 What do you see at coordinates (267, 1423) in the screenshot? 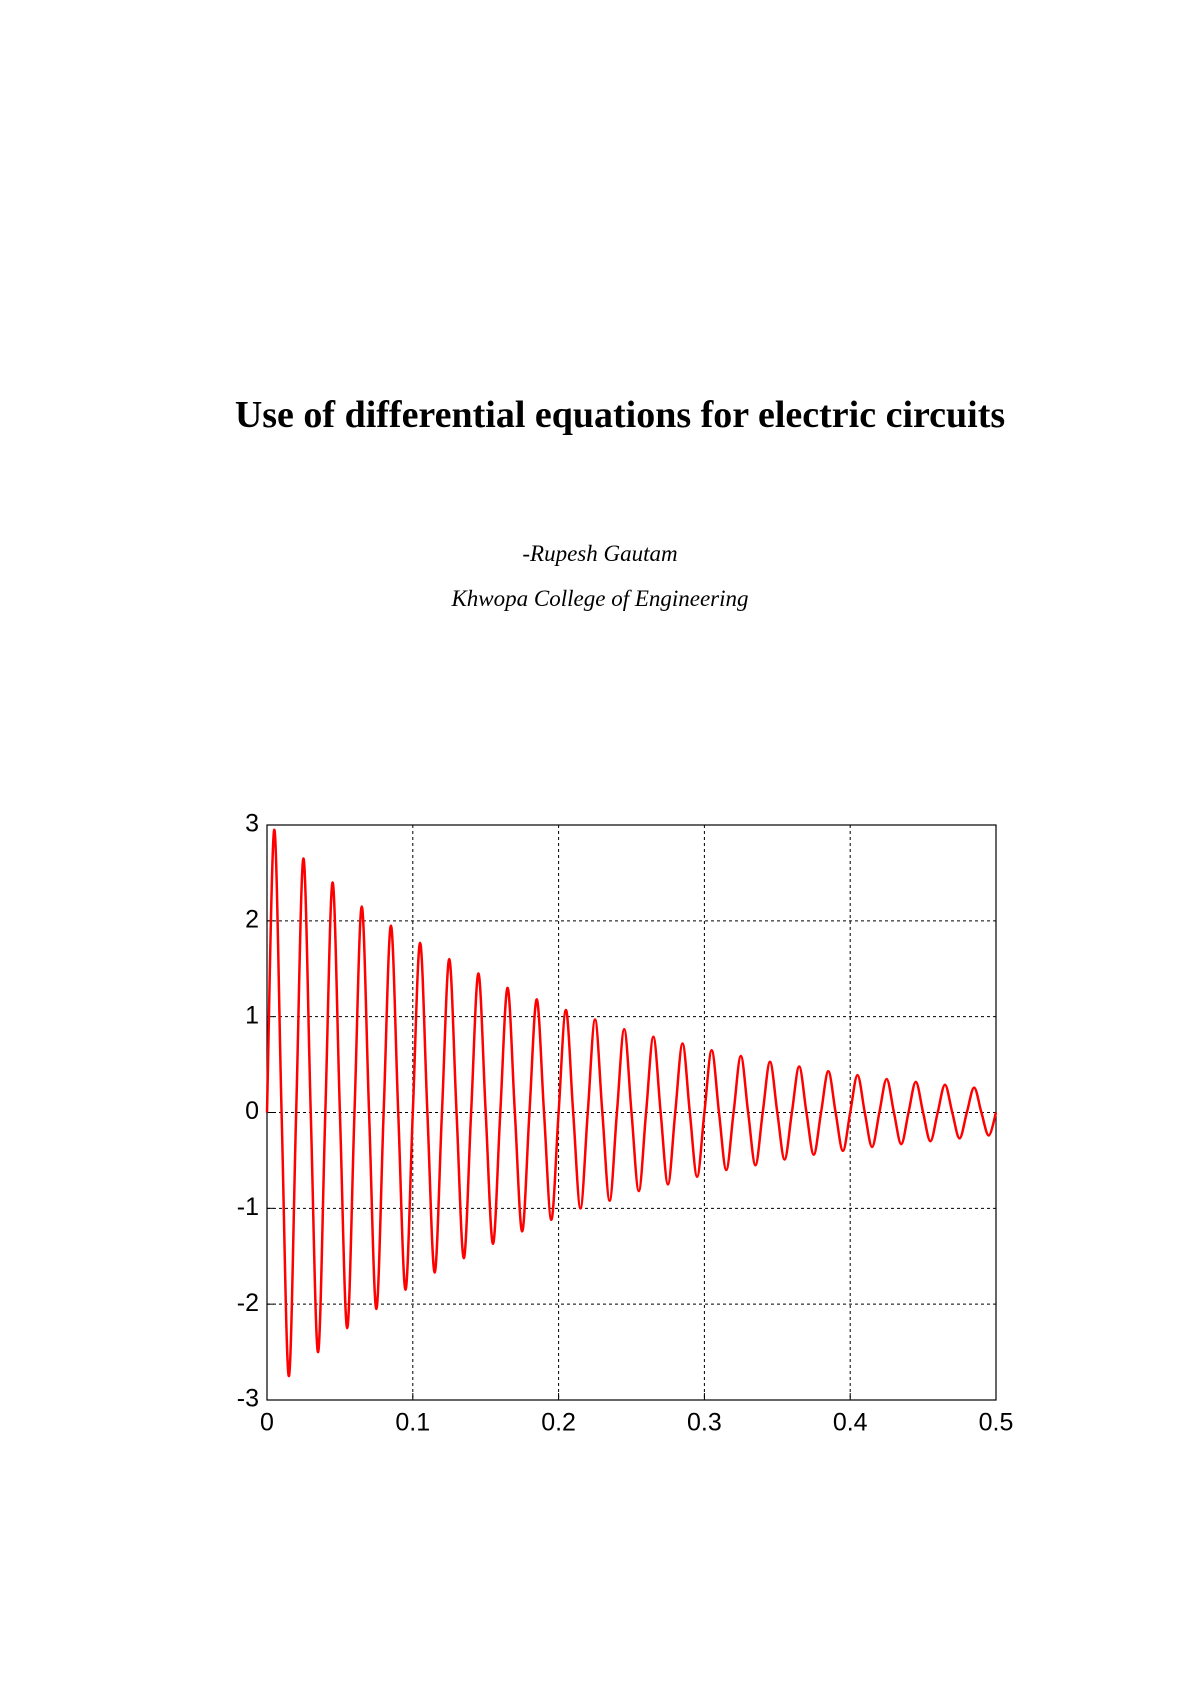
I see `x-tick-label: 0` at bounding box center [267, 1423].